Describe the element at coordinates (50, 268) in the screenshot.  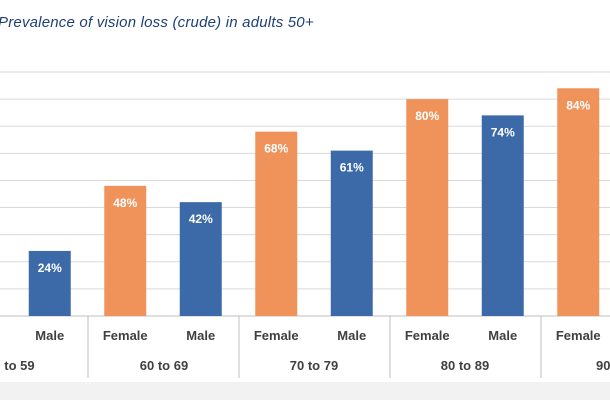
I see `data-label: 24%` at that location.